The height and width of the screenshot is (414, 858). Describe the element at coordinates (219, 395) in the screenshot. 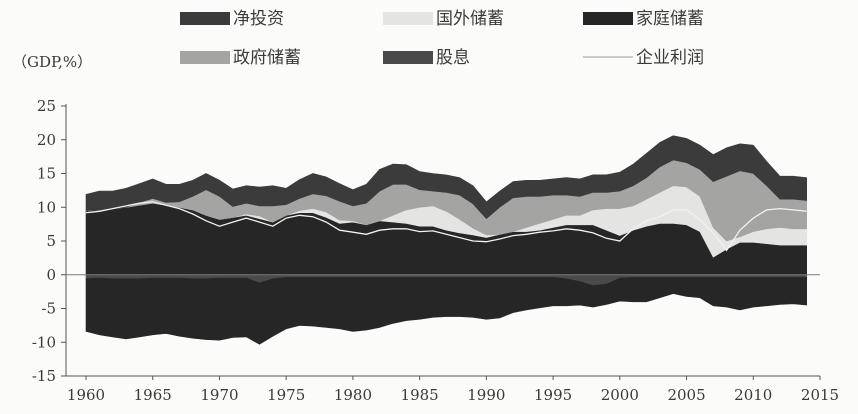

I see `x-tick-label: 1970` at that location.